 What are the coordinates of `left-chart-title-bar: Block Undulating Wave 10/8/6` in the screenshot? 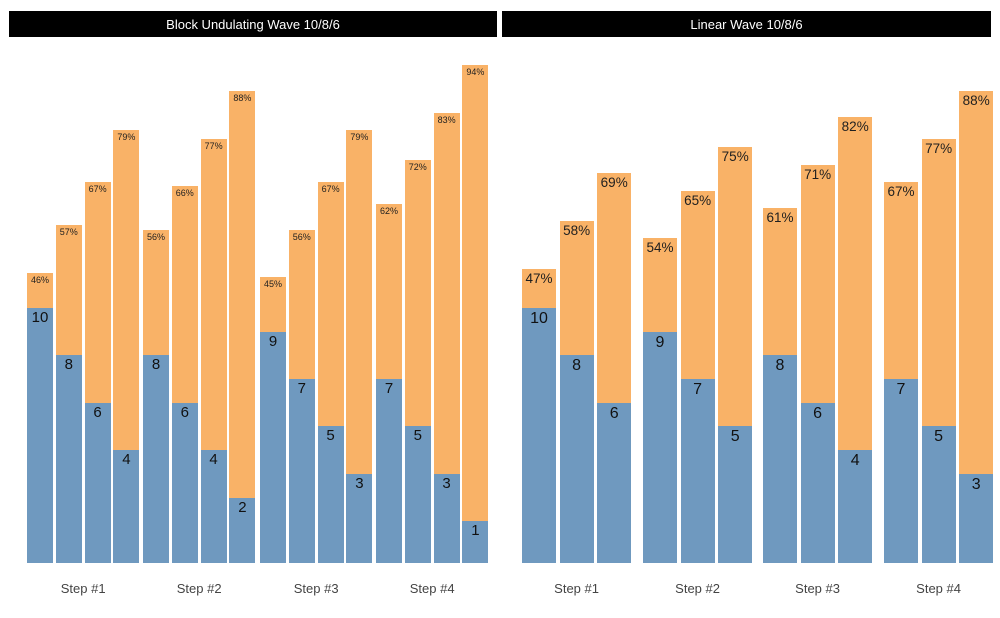 It's located at (253, 24).